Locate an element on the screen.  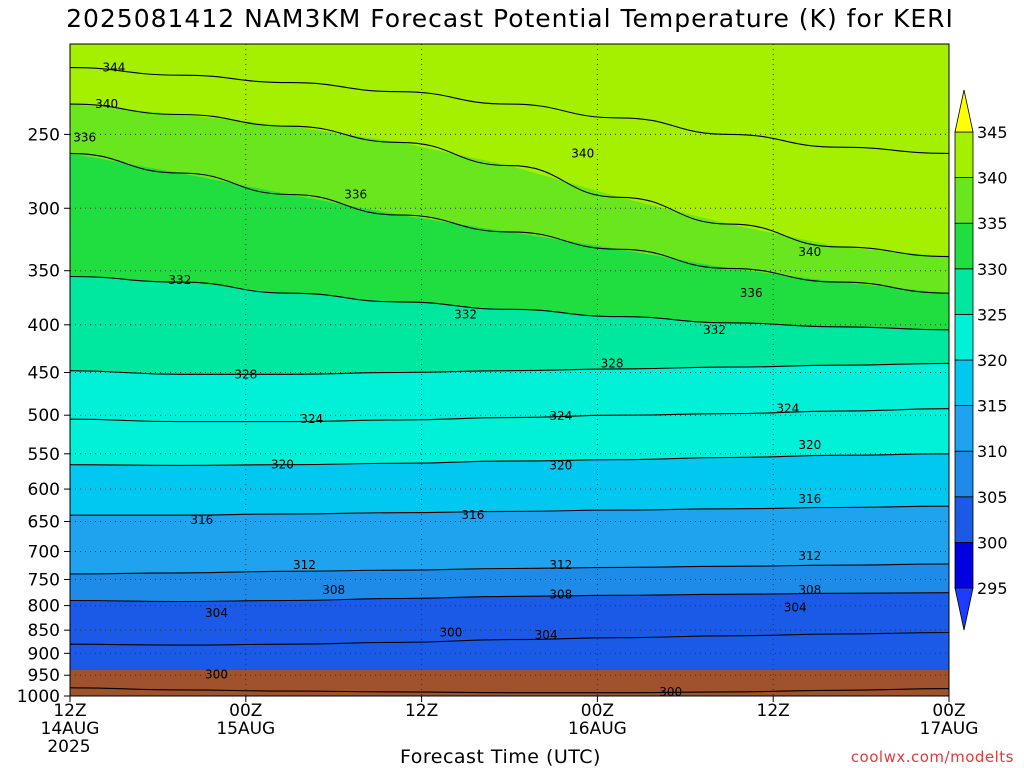
x-tick-label-0-0: 12Z is located at coordinates (69, 711).